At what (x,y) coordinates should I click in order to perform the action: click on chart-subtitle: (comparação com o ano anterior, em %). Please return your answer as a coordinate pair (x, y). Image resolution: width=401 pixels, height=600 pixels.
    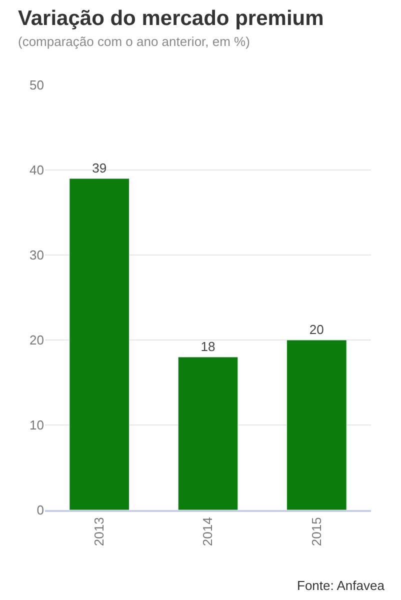
    Looking at the image, I should click on (134, 41).